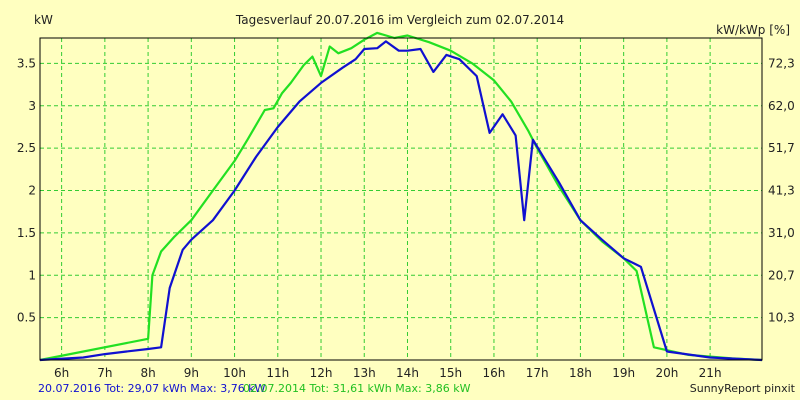  Describe the element at coordinates (32, 275) in the screenshot. I see `y-tick-label: 1` at that location.